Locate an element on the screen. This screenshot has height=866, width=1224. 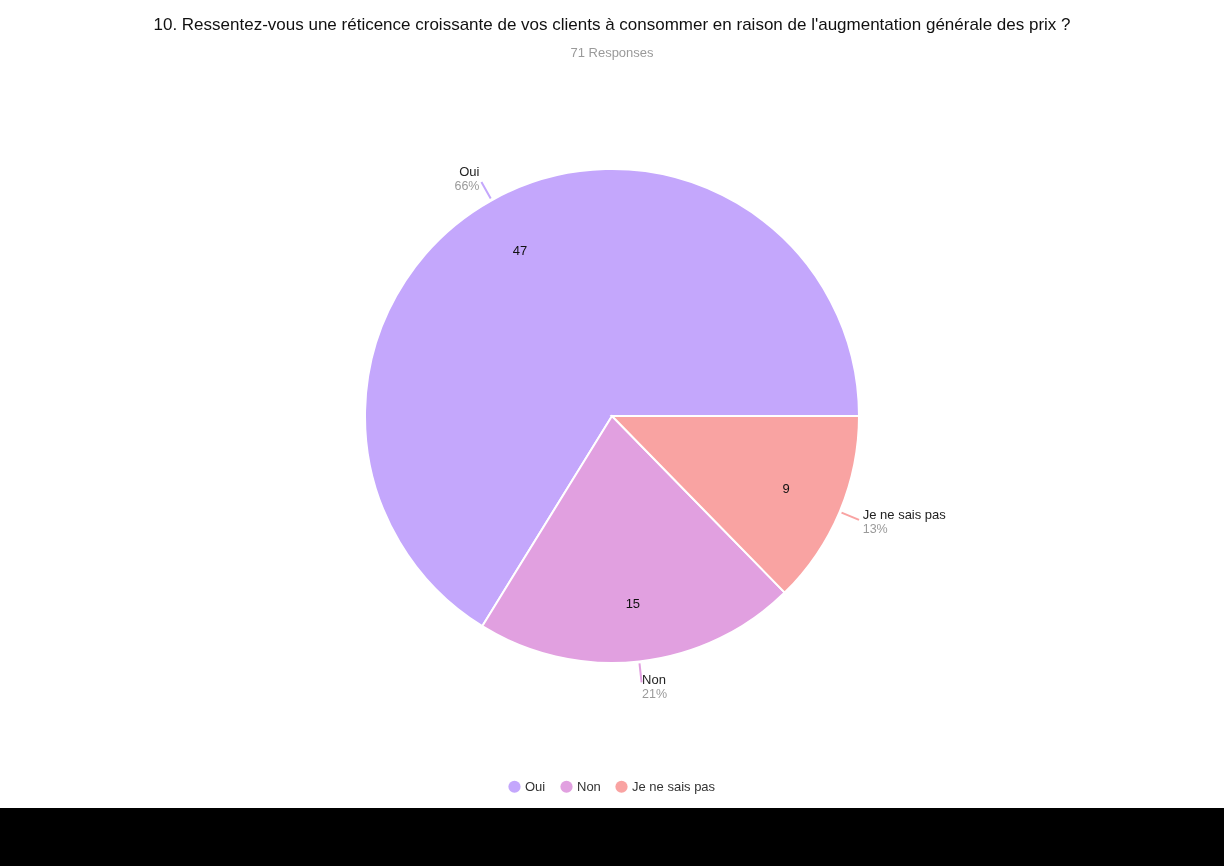
legend-label: Oui is located at coordinates (535, 786).